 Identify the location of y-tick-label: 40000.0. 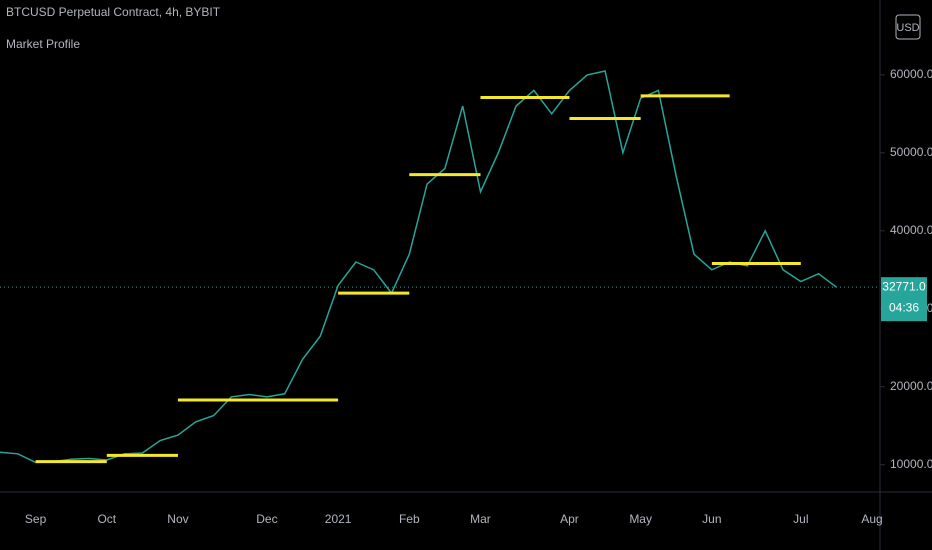
(911, 230).